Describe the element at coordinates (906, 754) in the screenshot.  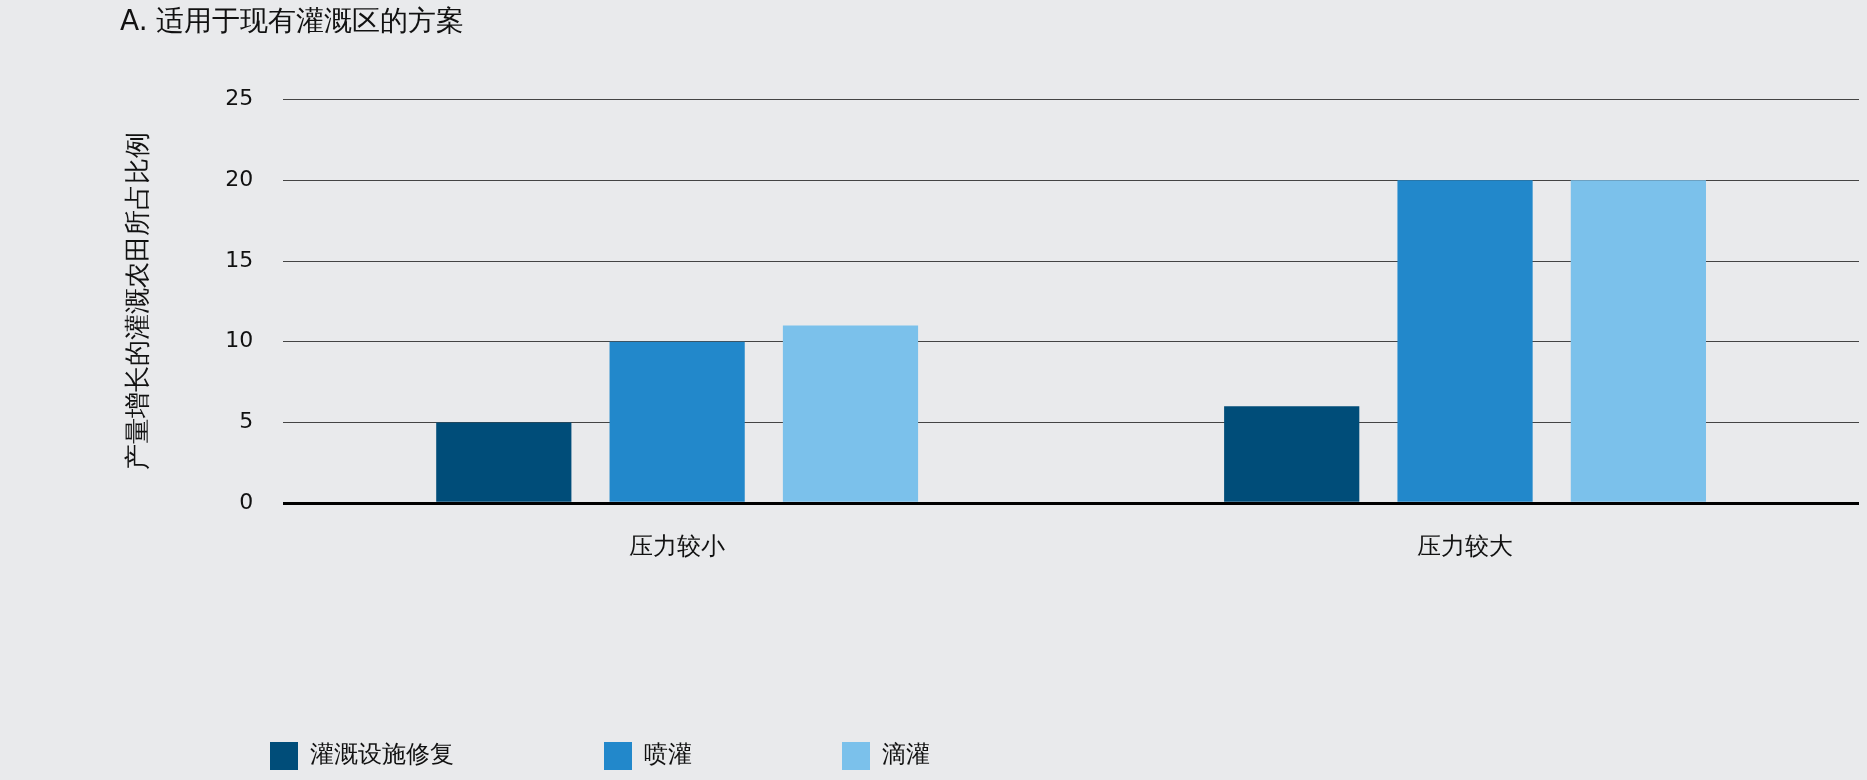
I see `legend-label: 滴灌` at that location.